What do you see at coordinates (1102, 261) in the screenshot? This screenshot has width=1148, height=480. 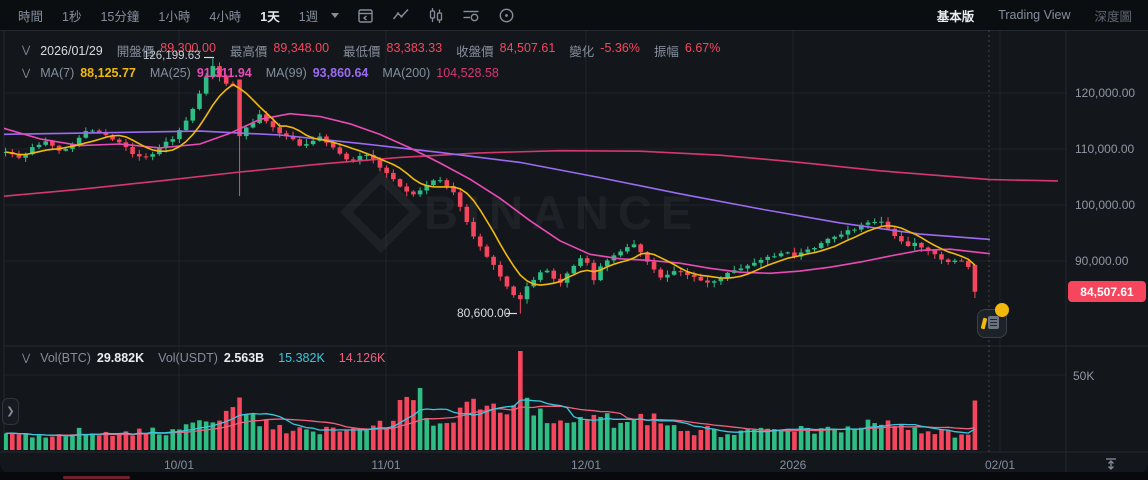 I see `price-tick-90k: 90,000.00` at bounding box center [1102, 261].